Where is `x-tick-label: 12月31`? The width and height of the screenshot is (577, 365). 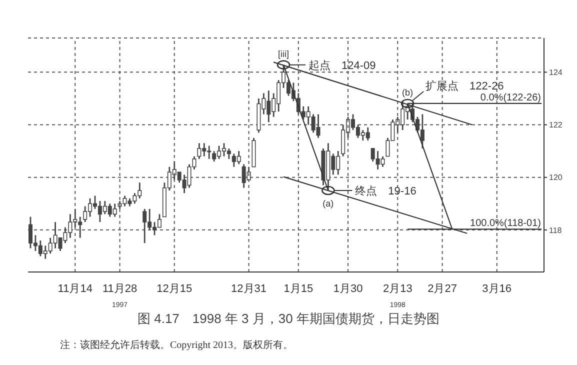 x-tick-label: 12月31 is located at coordinates (249, 289).